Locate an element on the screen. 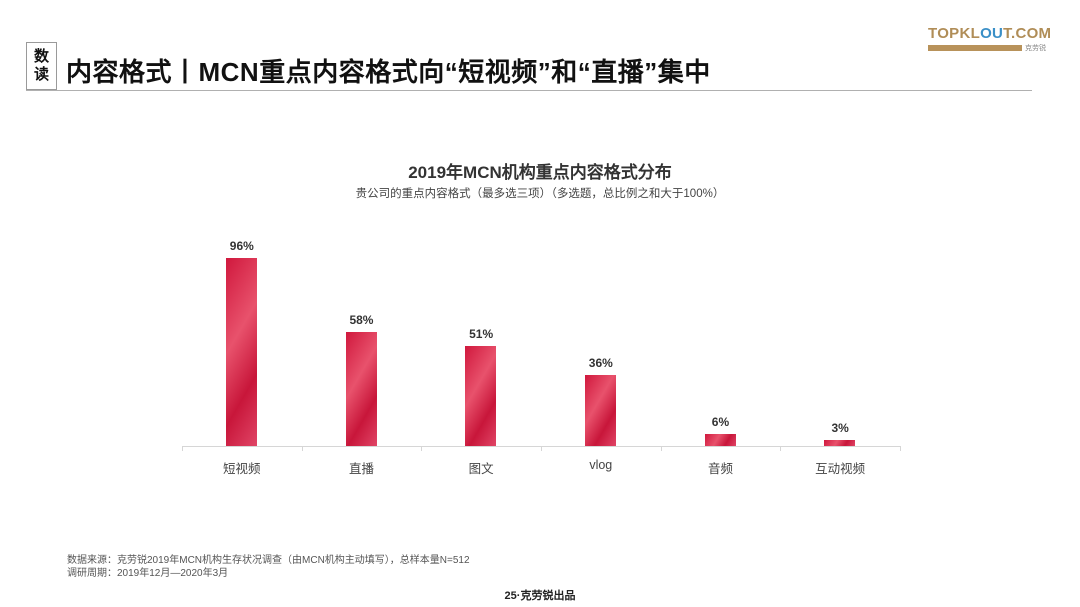 Image resolution: width=1080 pixels, height=607 pixels. bar-group: 96% 短视频 is located at coordinates (242, 354).